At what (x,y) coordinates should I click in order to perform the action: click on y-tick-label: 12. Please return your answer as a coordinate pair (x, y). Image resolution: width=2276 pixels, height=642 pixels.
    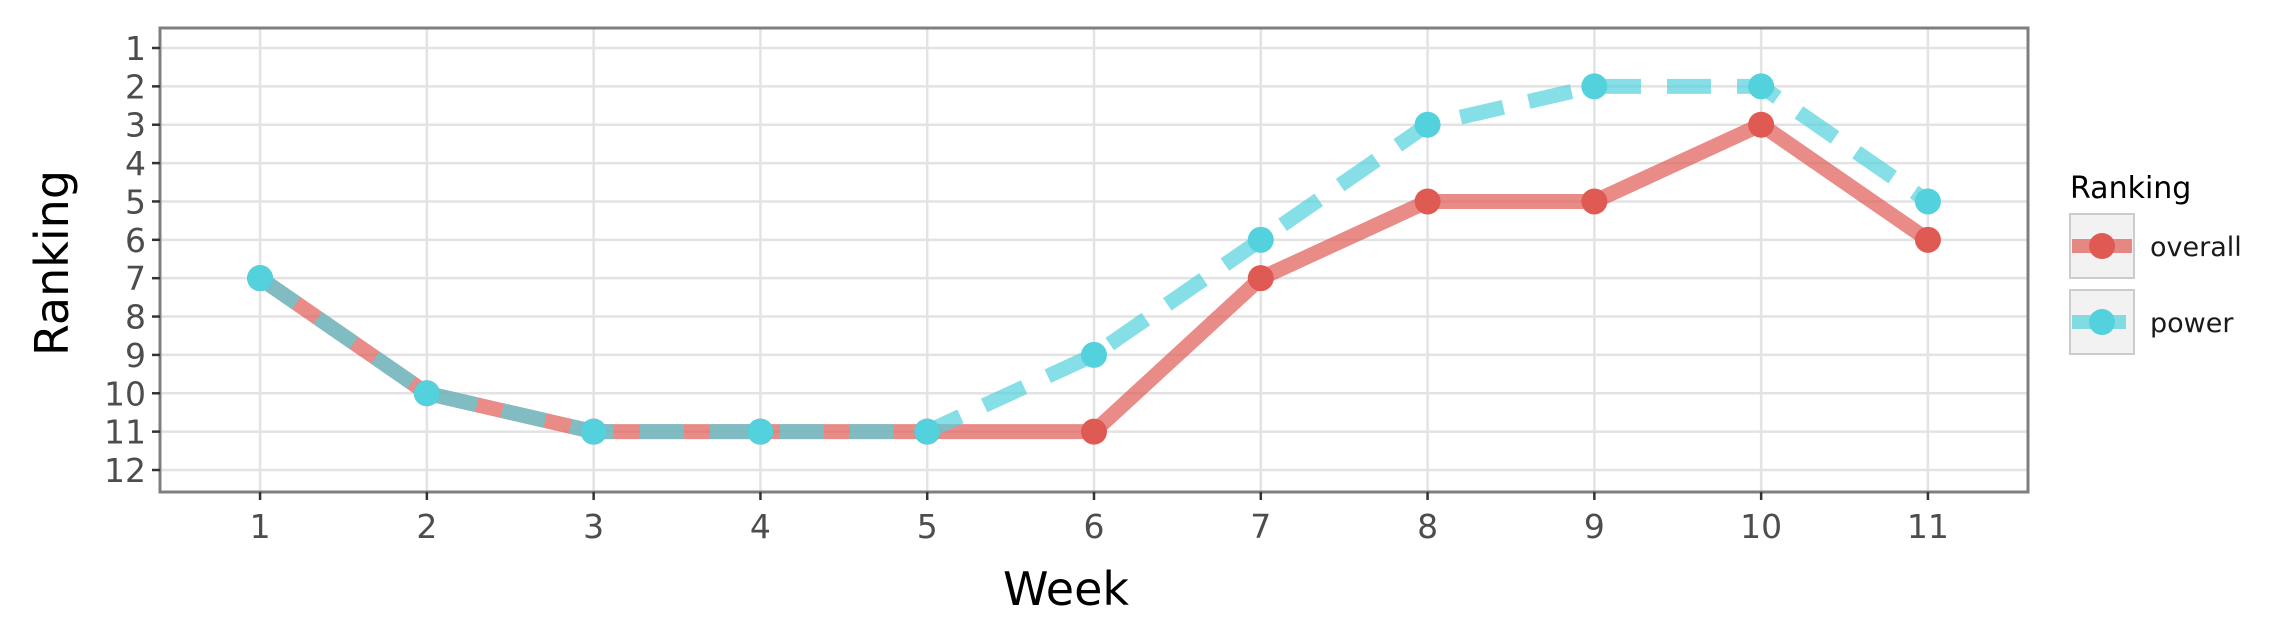
    Looking at the image, I should click on (125, 470).